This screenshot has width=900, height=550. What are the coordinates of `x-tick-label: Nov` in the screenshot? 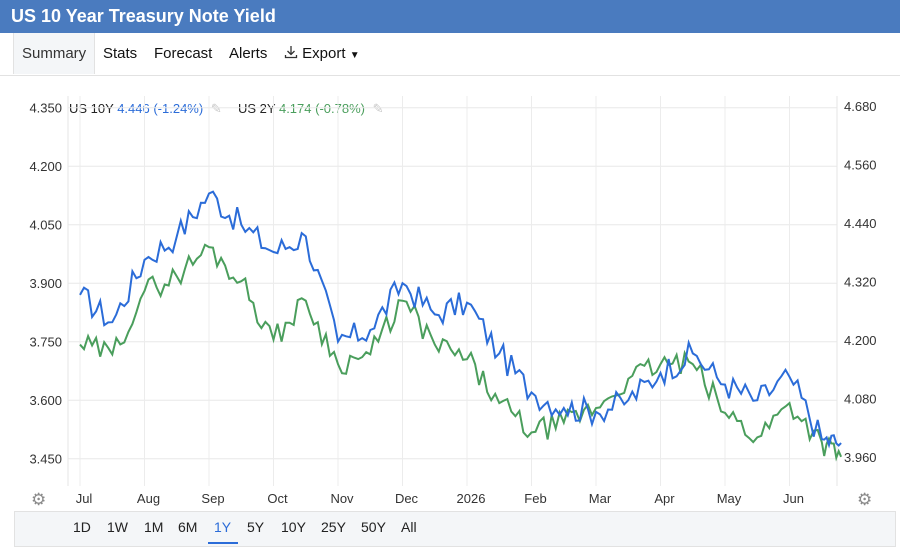 It's located at (342, 498).